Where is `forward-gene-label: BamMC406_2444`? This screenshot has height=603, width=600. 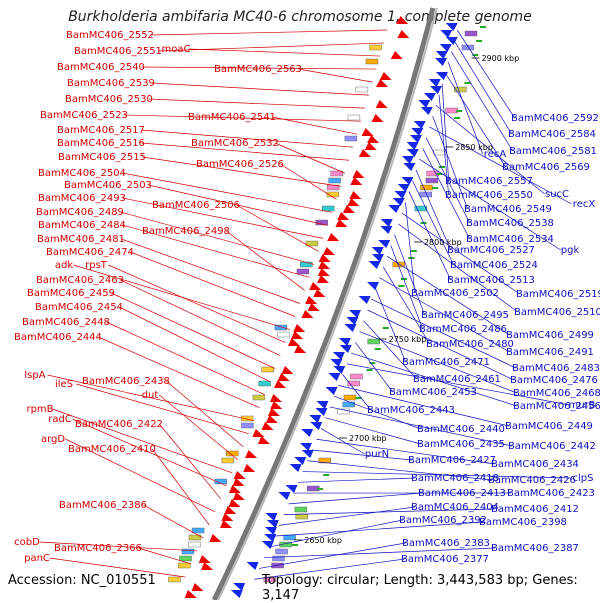
forward-gene-label: BamMC406_2444 is located at coordinates (58, 337).